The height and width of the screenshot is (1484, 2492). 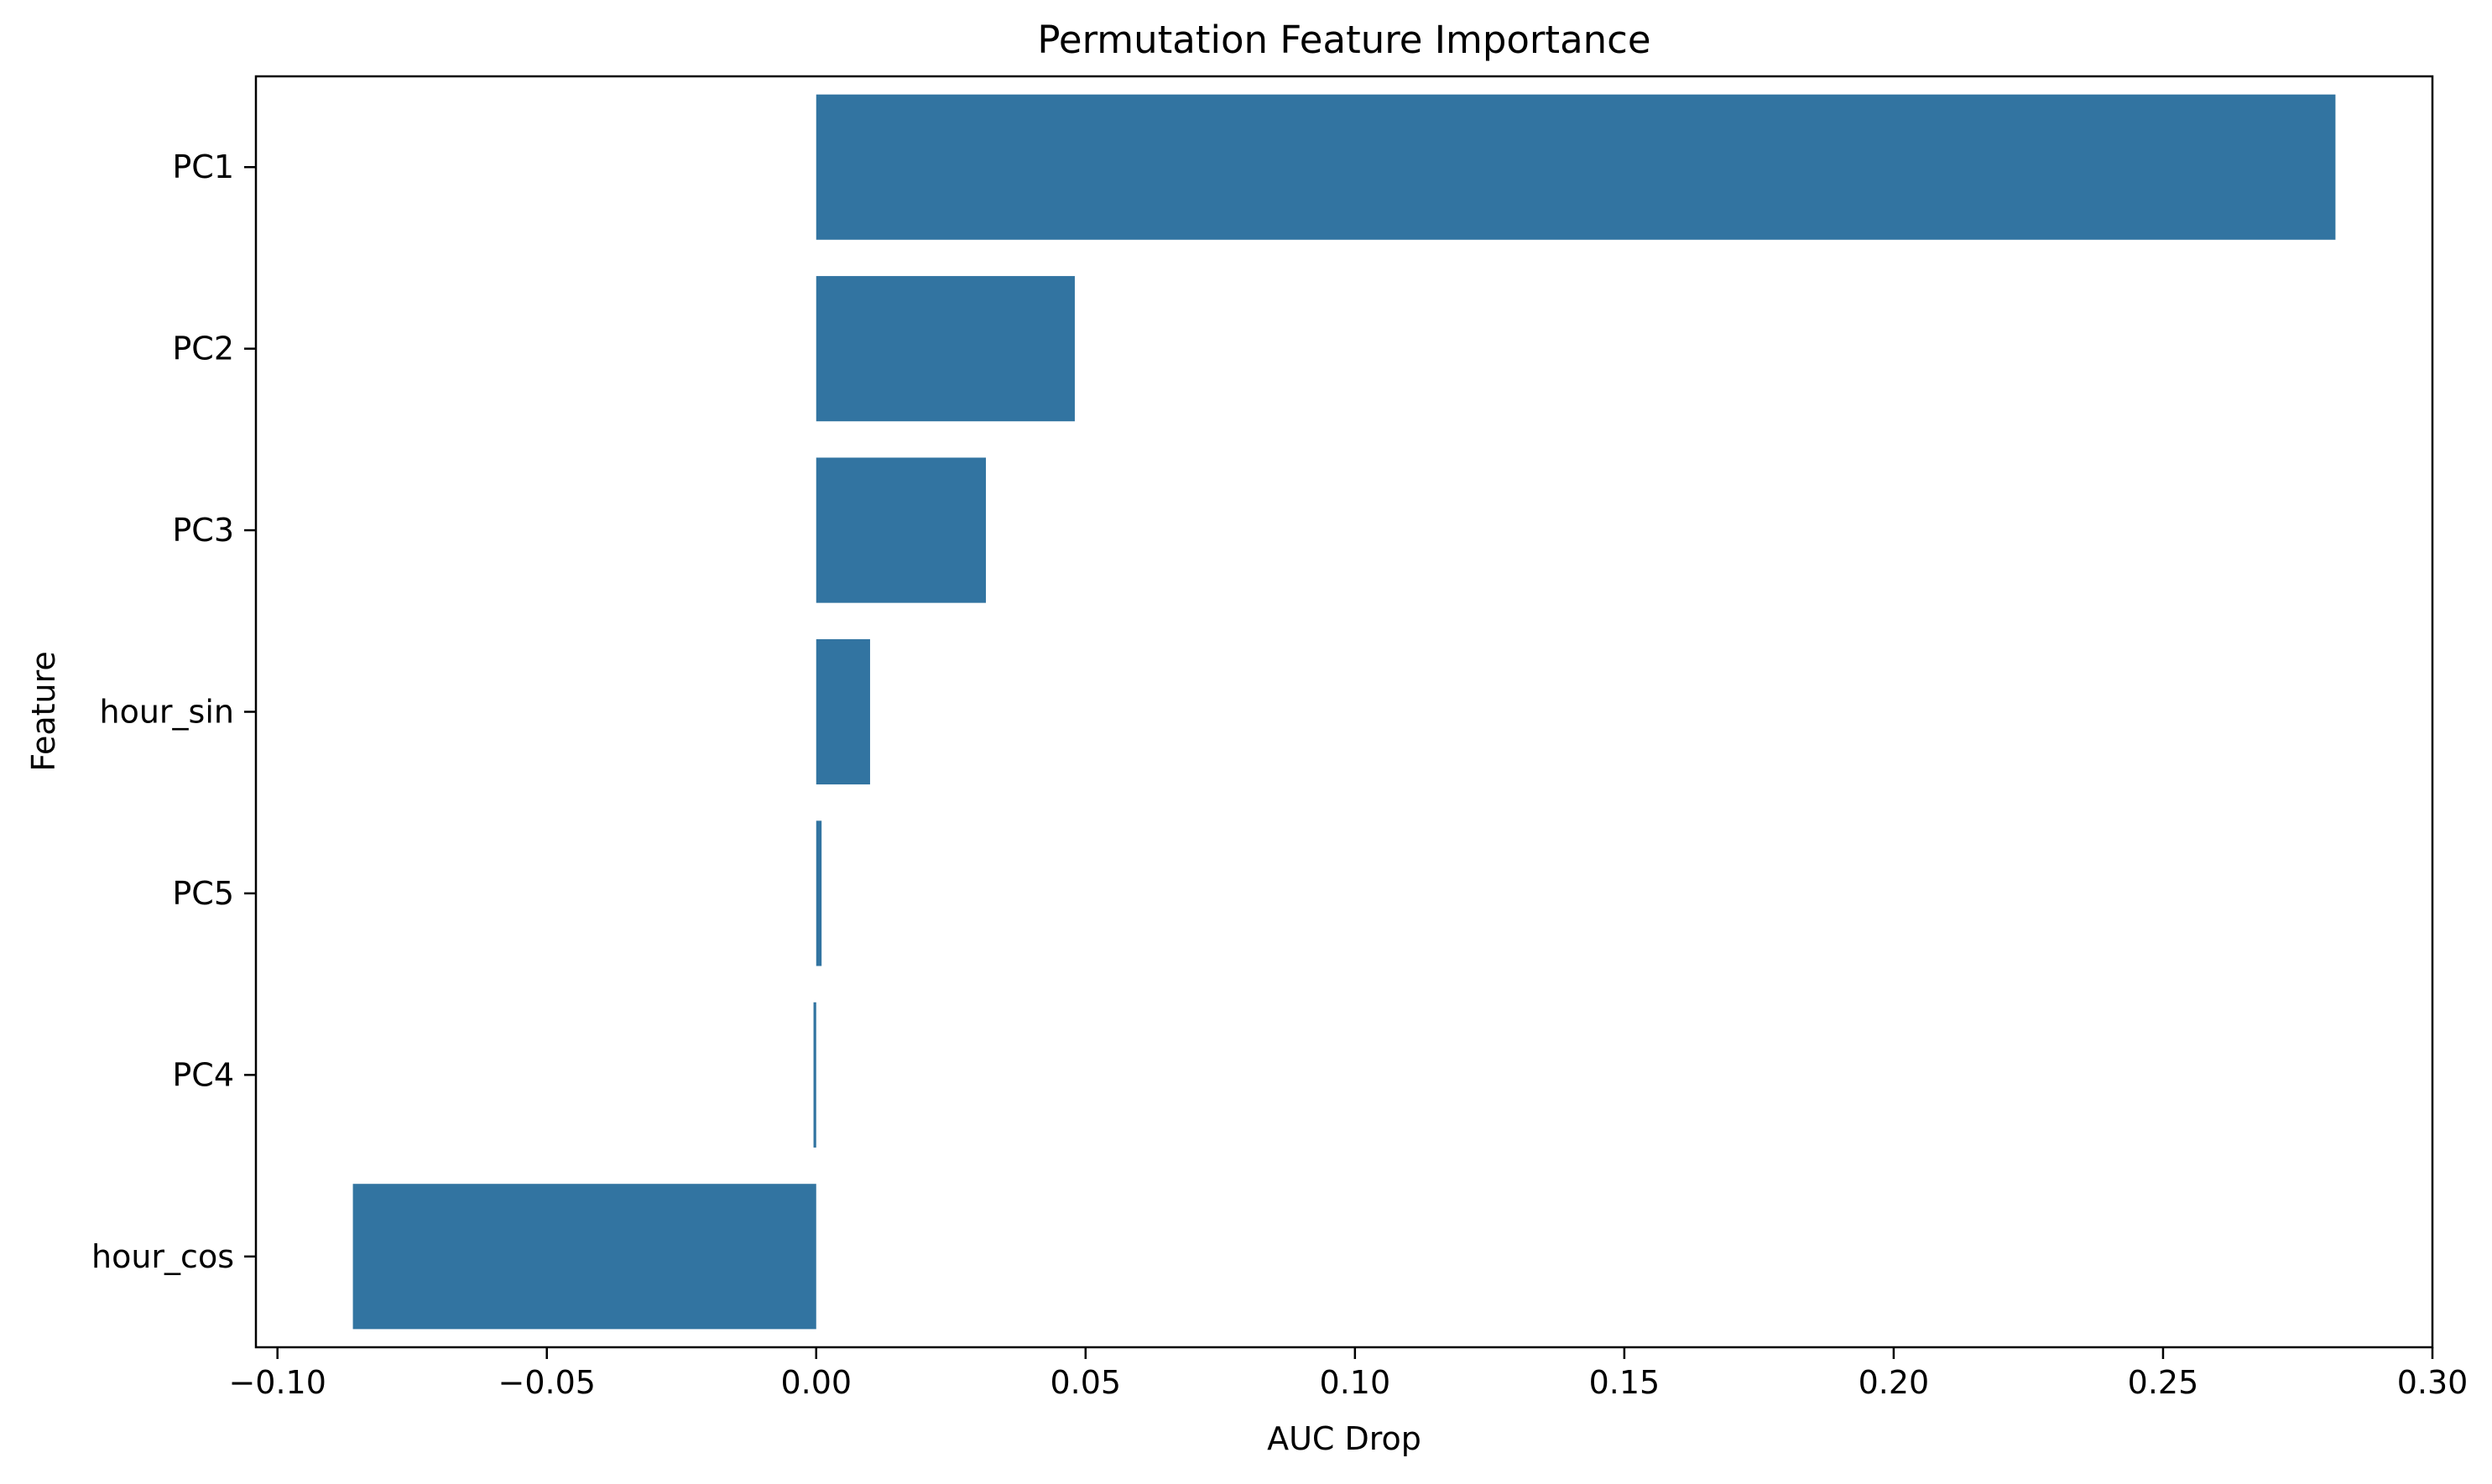 What do you see at coordinates (43, 711) in the screenshot?
I see `y-axis-title: Feature` at bounding box center [43, 711].